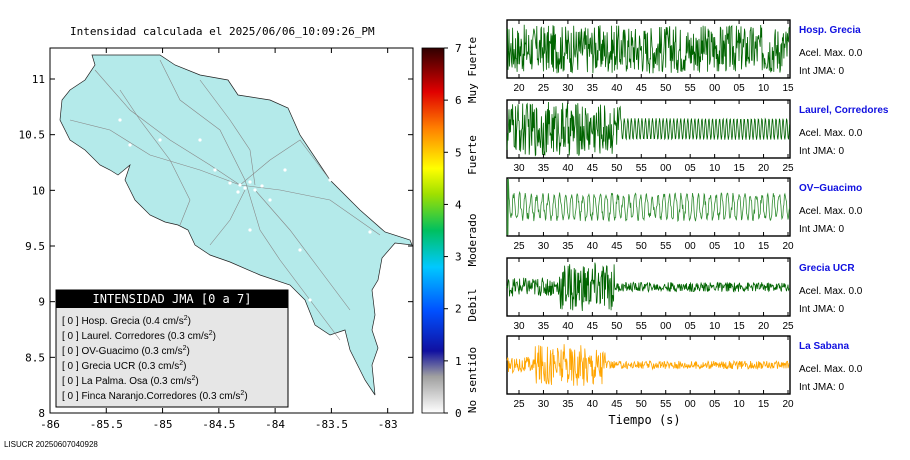 Image resolution: width=910 pixels, height=460 pixels. What do you see at coordinates (458, 257) in the screenshot?
I see `colorbar-tick: 3` at bounding box center [458, 257].